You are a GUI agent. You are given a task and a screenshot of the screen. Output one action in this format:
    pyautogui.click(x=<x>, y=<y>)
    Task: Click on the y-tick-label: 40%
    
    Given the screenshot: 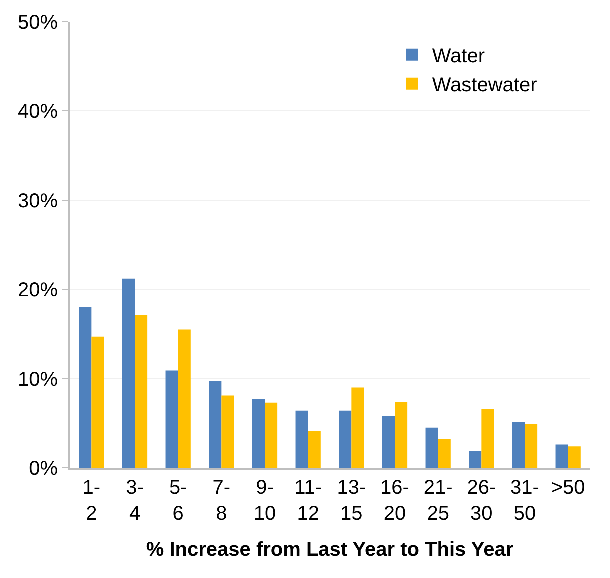 What is the action you would take?
    pyautogui.click(x=38, y=112)
    